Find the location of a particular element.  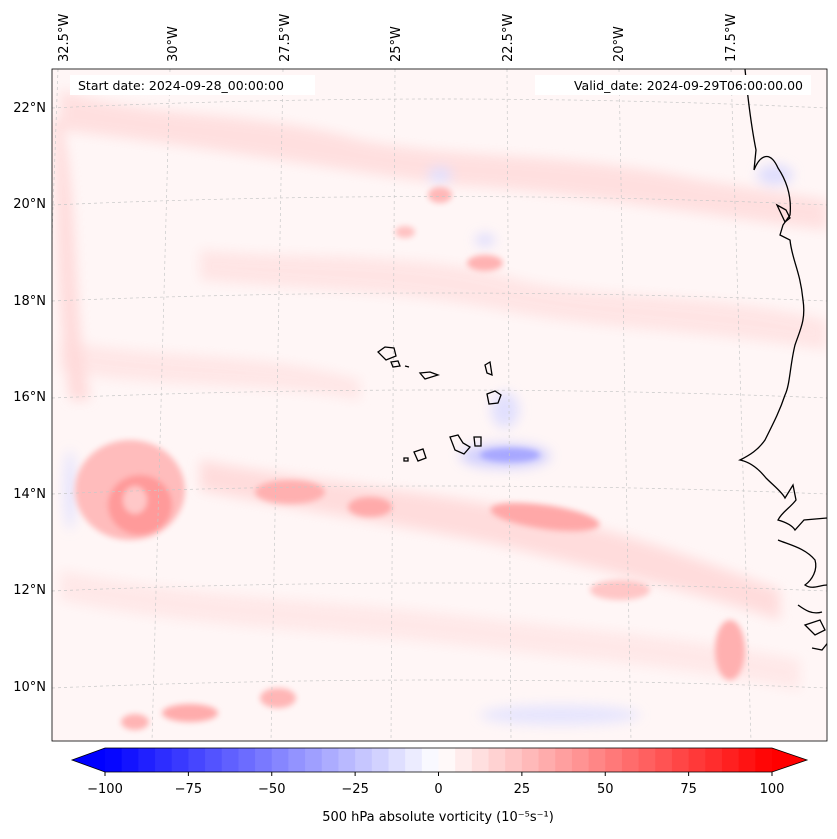

lat-label-16n: 16°N is located at coordinates (29, 397).